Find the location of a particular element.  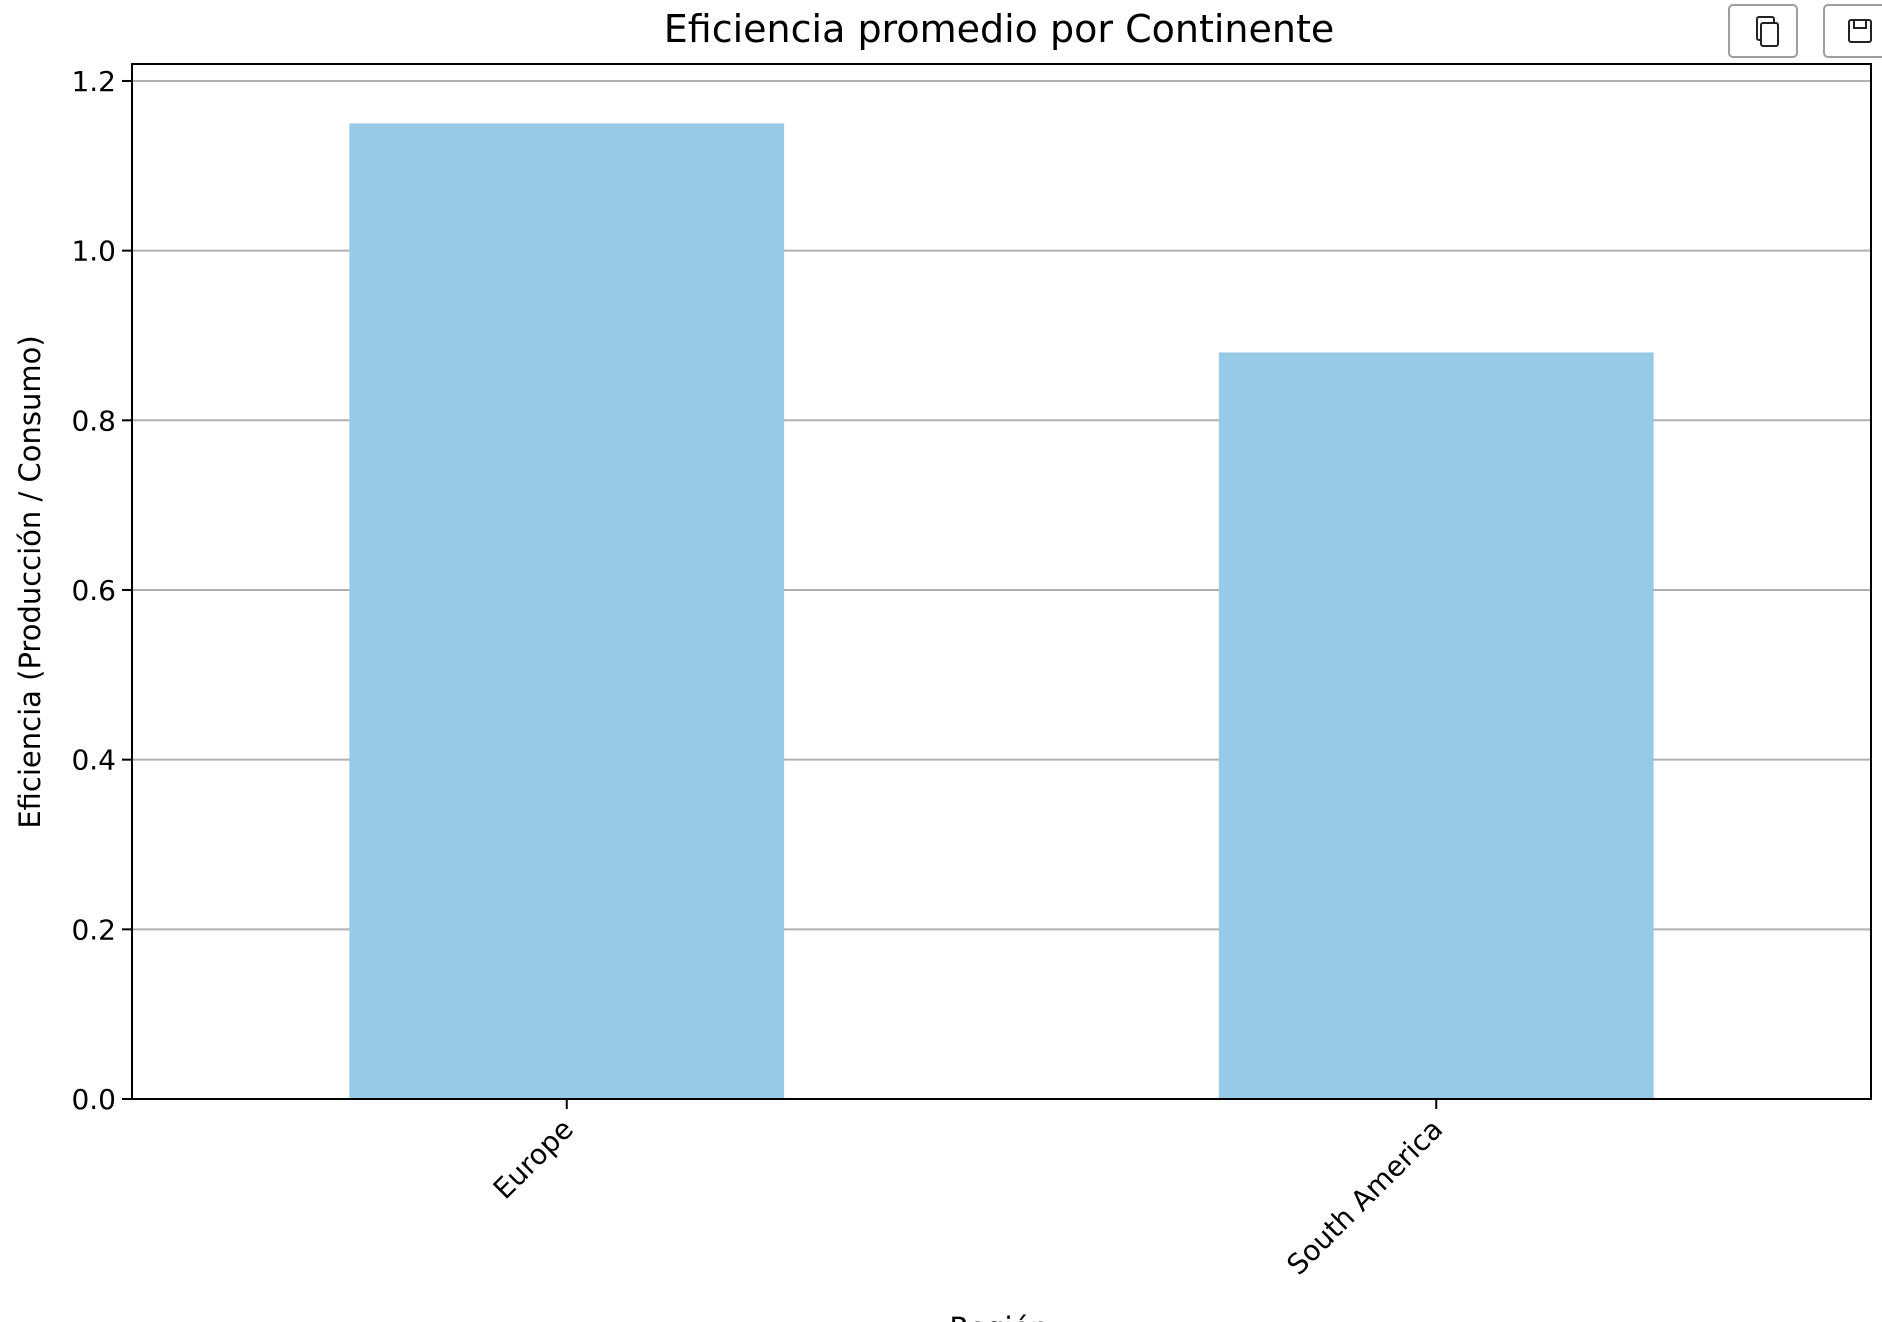

y-tick-label: 0.4 is located at coordinates (93, 760).